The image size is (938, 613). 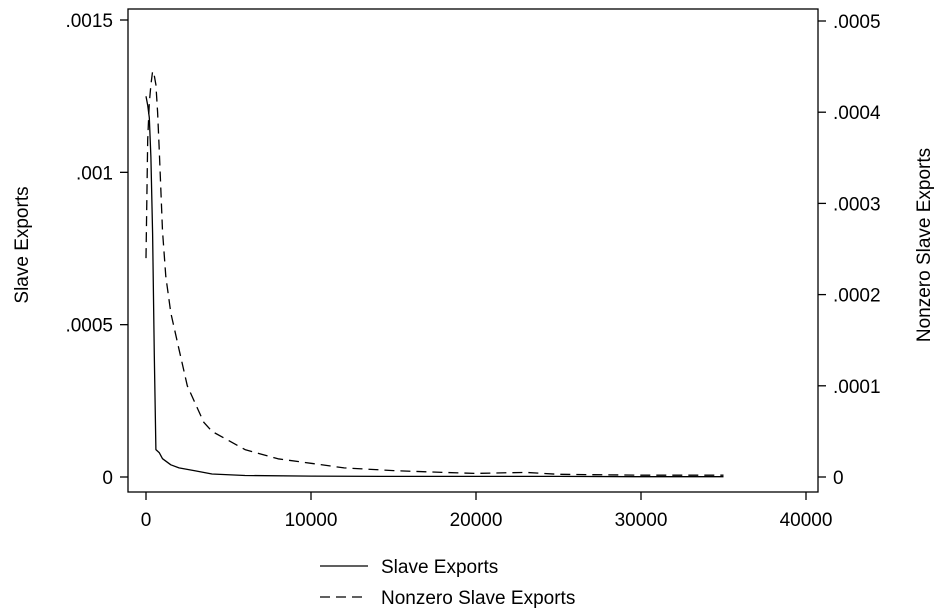 I want to click on y-left-tick-label-1: .0005, so click(x=89, y=326).